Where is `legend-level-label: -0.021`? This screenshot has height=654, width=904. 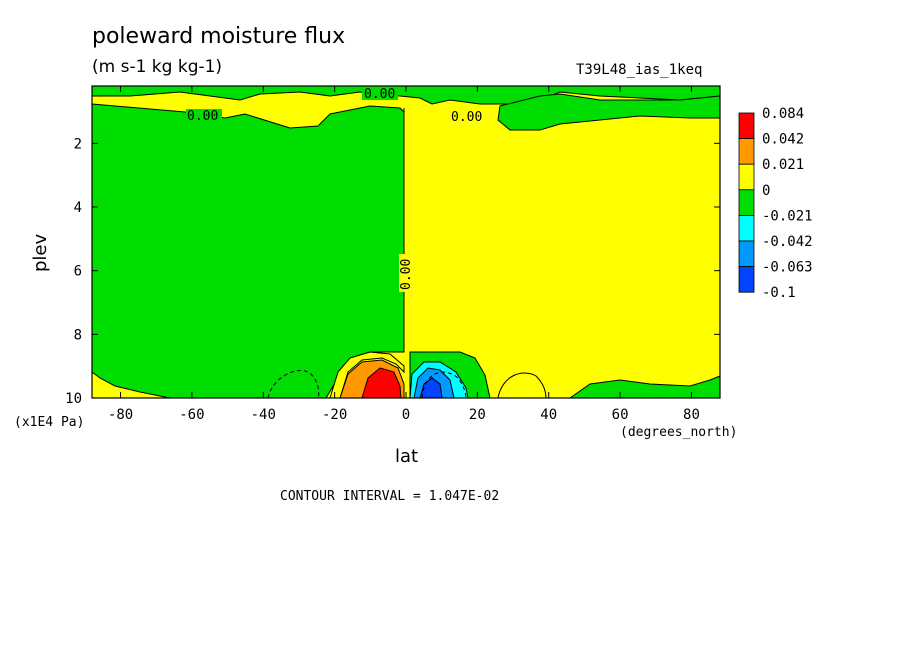
legend-level-label: -0.021 is located at coordinates (787, 216).